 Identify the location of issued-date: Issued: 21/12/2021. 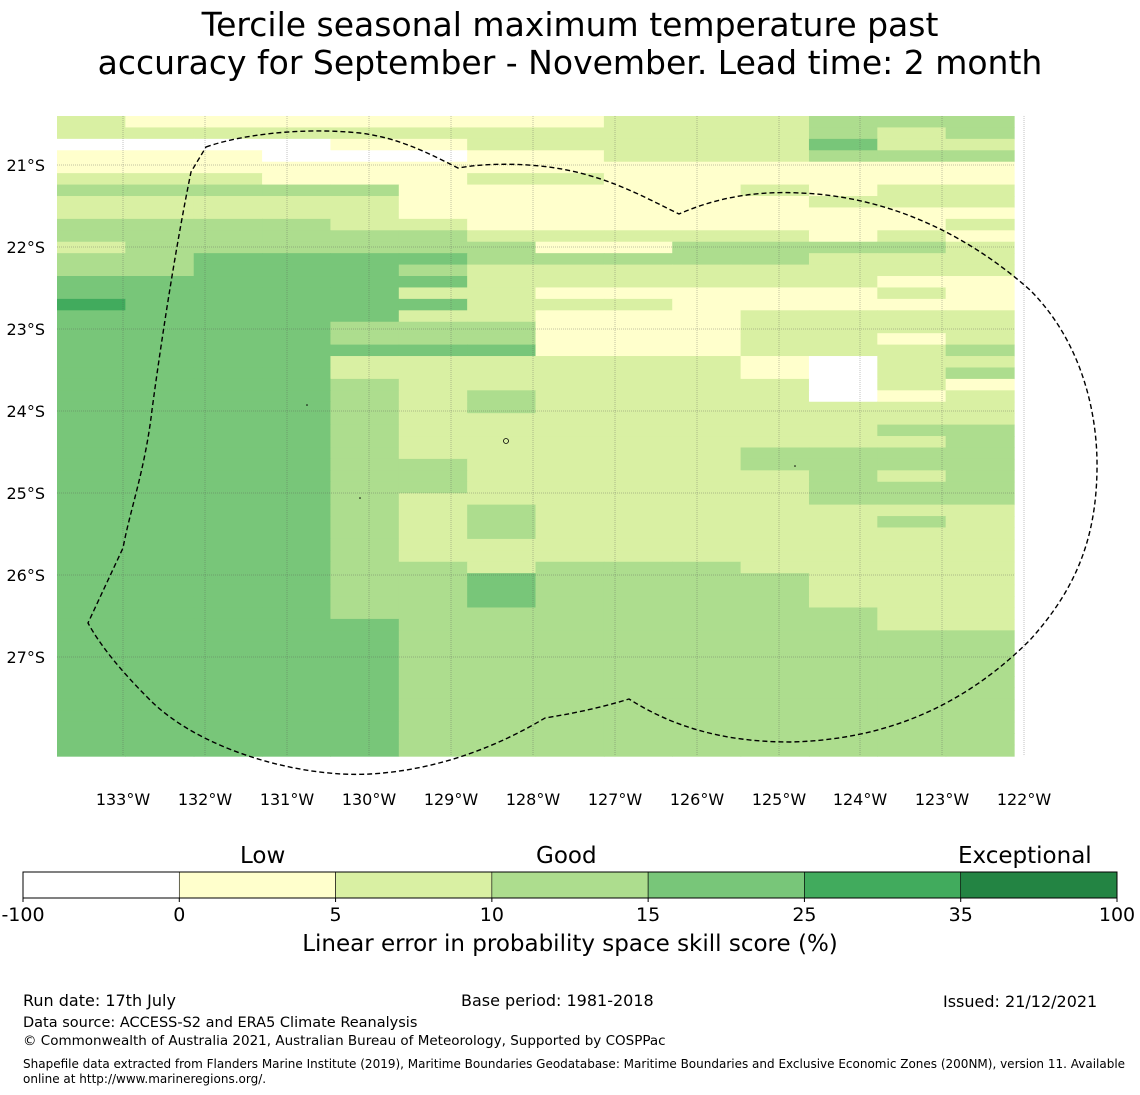
(1020, 1001).